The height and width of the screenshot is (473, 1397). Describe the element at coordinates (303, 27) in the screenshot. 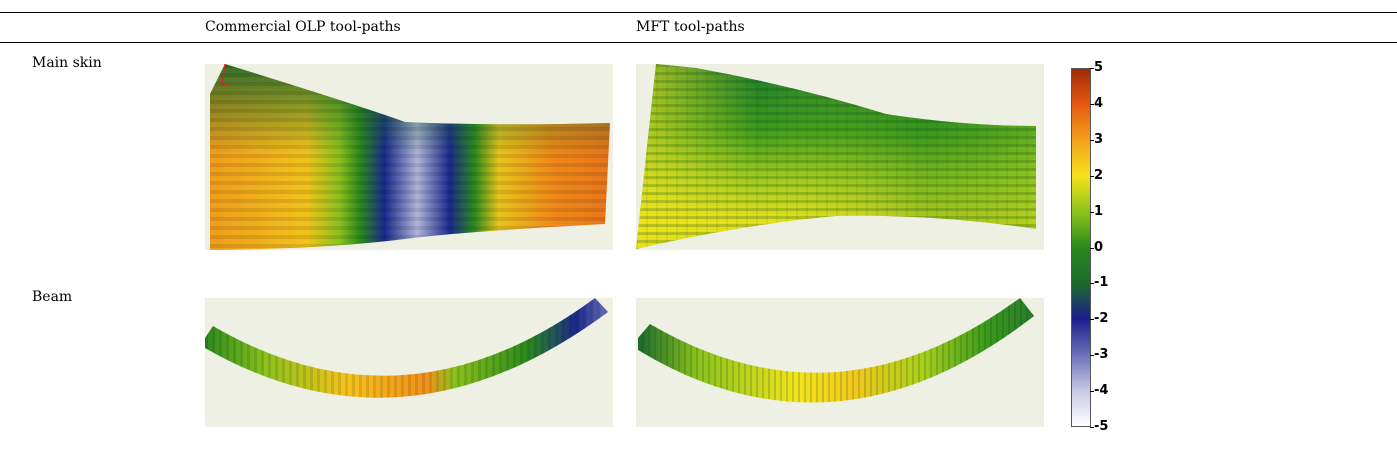

I see `column-header-commercial-olp: Commercial OLP tool-paths` at that location.